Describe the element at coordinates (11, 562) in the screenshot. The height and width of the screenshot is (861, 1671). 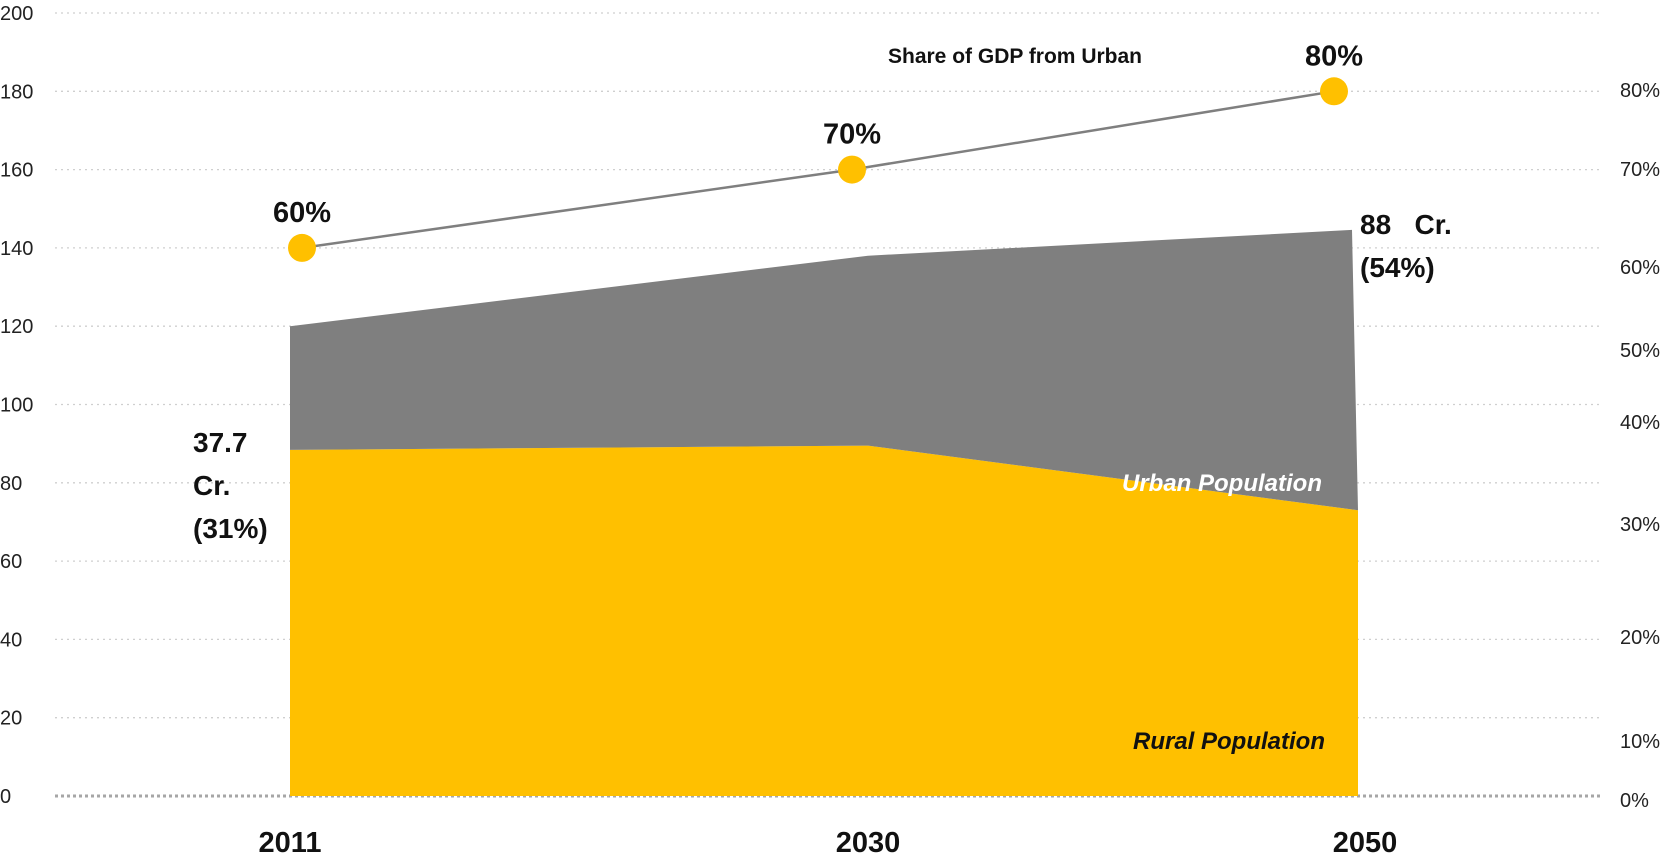
I see `y-tick-label-left: 60` at that location.